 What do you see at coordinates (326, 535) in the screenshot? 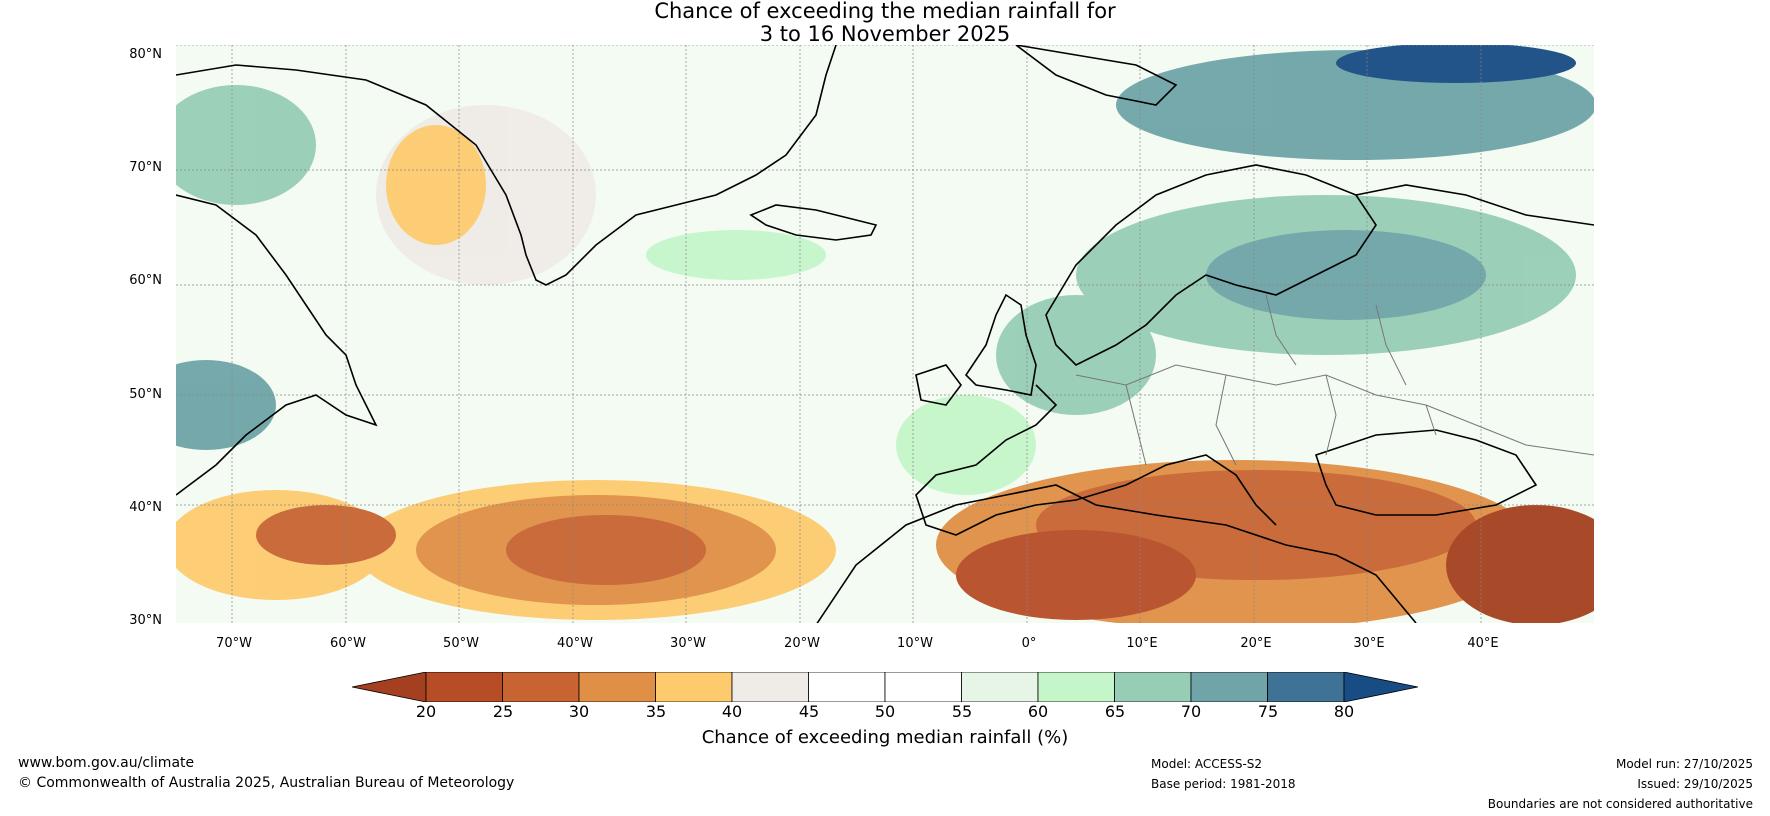
I see `shade-subtropics-west-dark` at bounding box center [326, 535].